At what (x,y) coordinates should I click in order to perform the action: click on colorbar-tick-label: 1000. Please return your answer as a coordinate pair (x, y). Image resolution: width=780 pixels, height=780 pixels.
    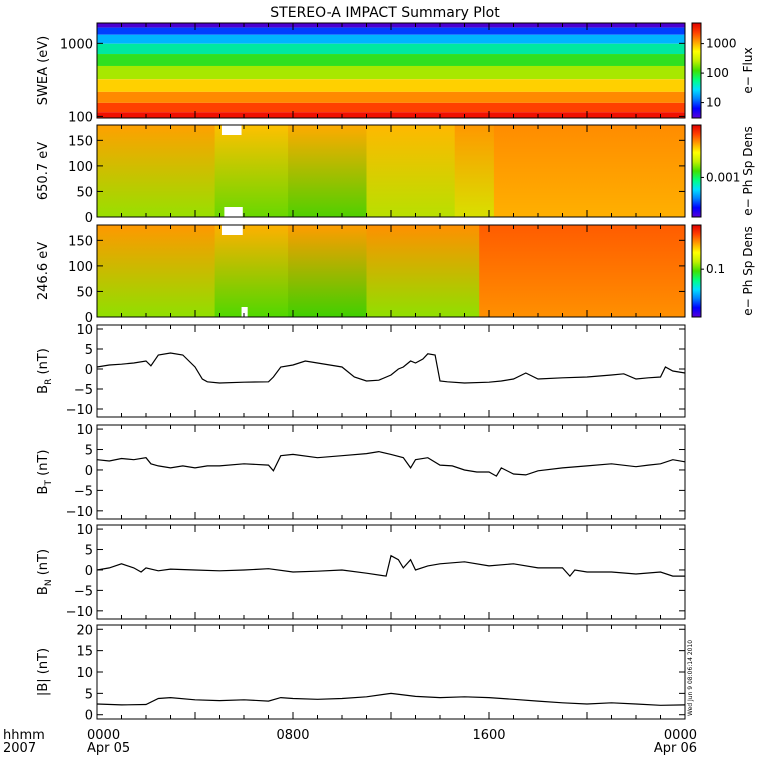
    Looking at the image, I should click on (721, 44).